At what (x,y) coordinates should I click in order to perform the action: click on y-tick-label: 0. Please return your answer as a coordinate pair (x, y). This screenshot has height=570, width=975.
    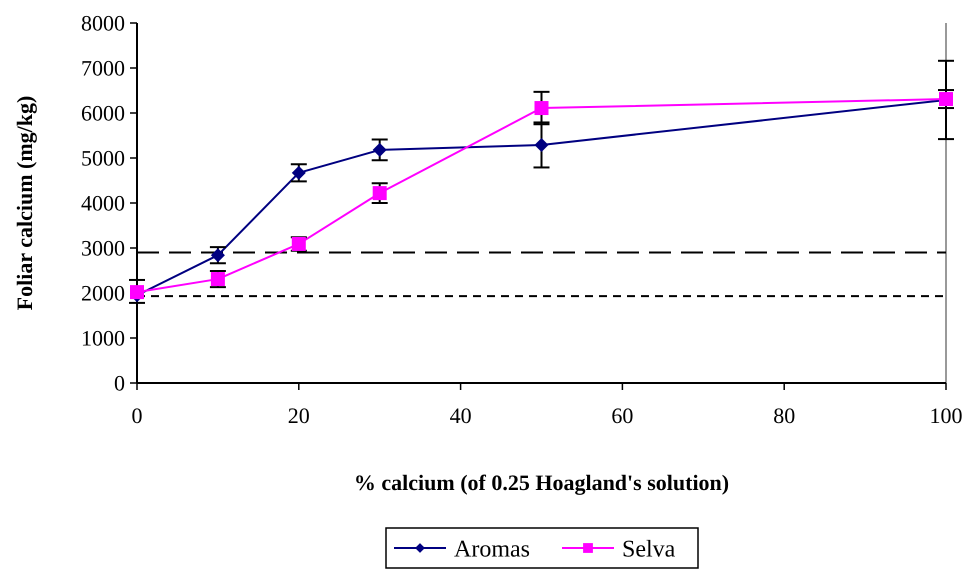
    Looking at the image, I should click on (119, 383).